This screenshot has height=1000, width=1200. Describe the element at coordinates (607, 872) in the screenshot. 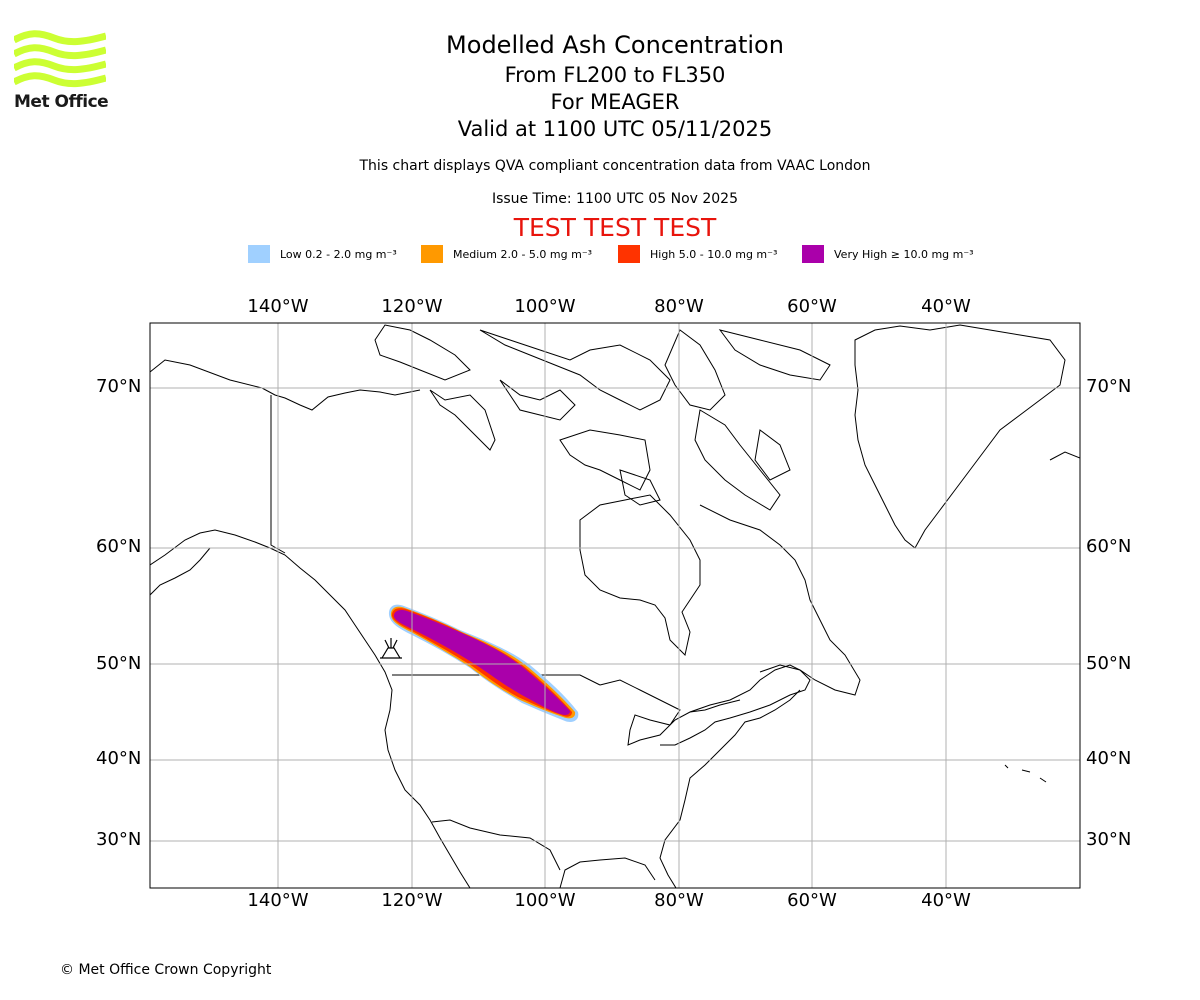

I see `coastline-gulf` at that location.